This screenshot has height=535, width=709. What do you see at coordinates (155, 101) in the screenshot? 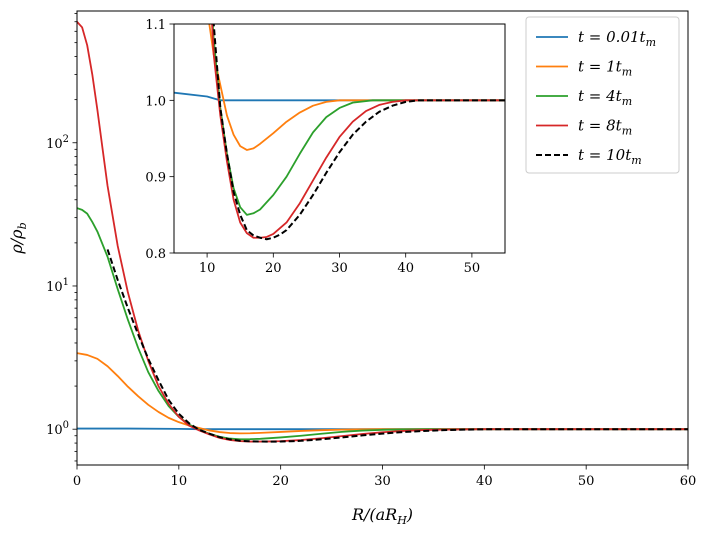
I see `inset-y-tick-label: 1.0` at bounding box center [155, 101].